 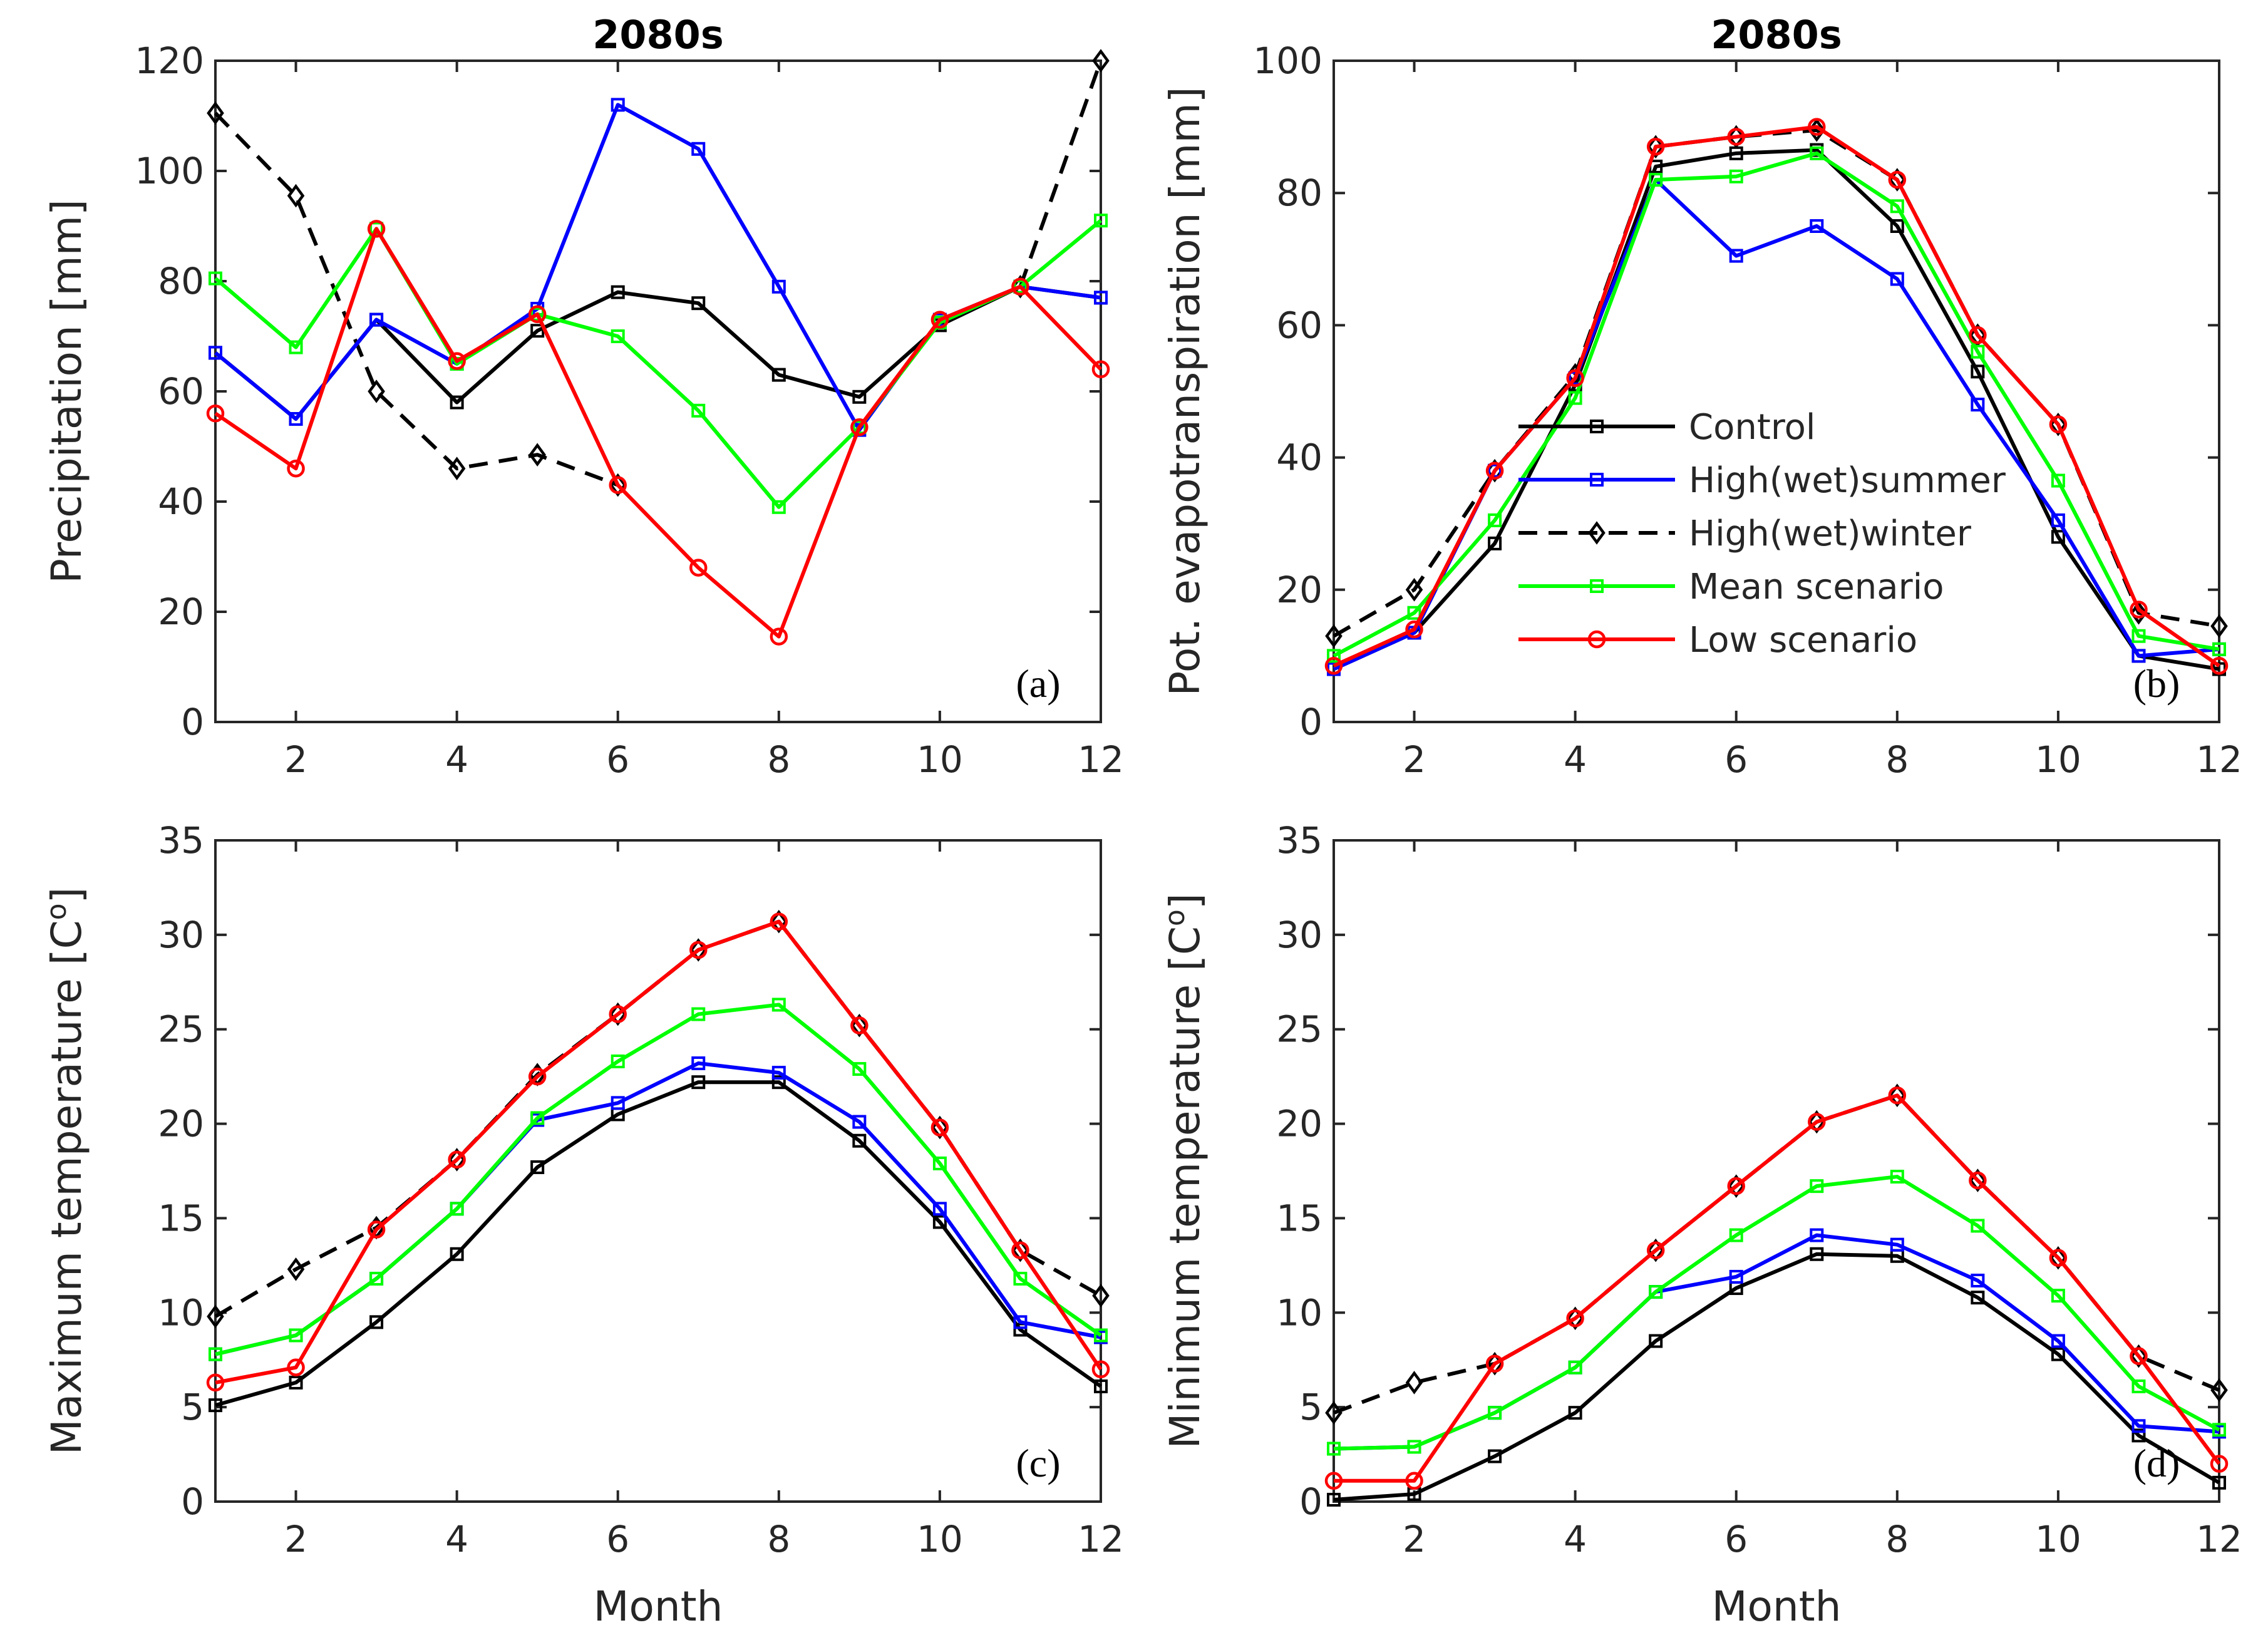 I want to click on series-group, so click(x=658, y=1161).